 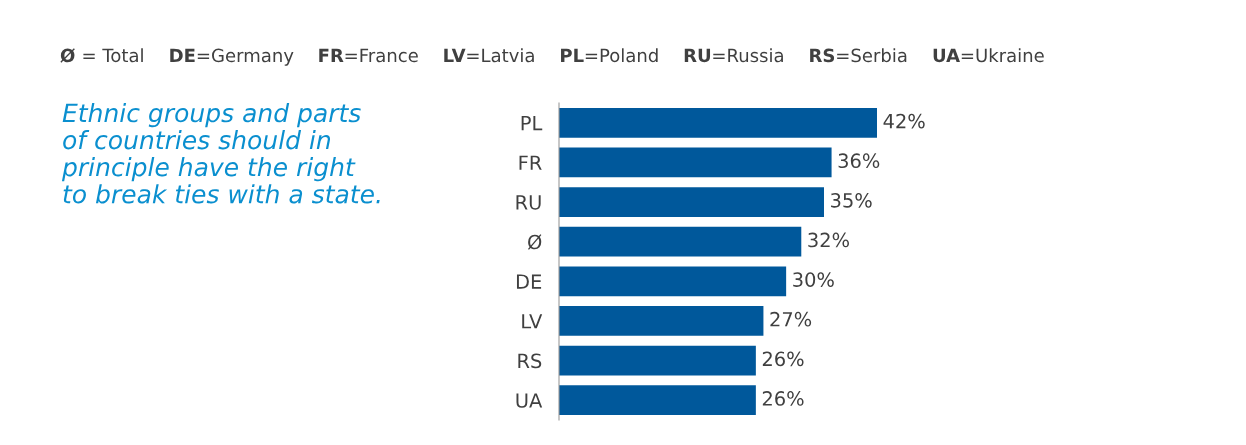 I want to click on y-tick-label: RU, so click(x=528, y=202).